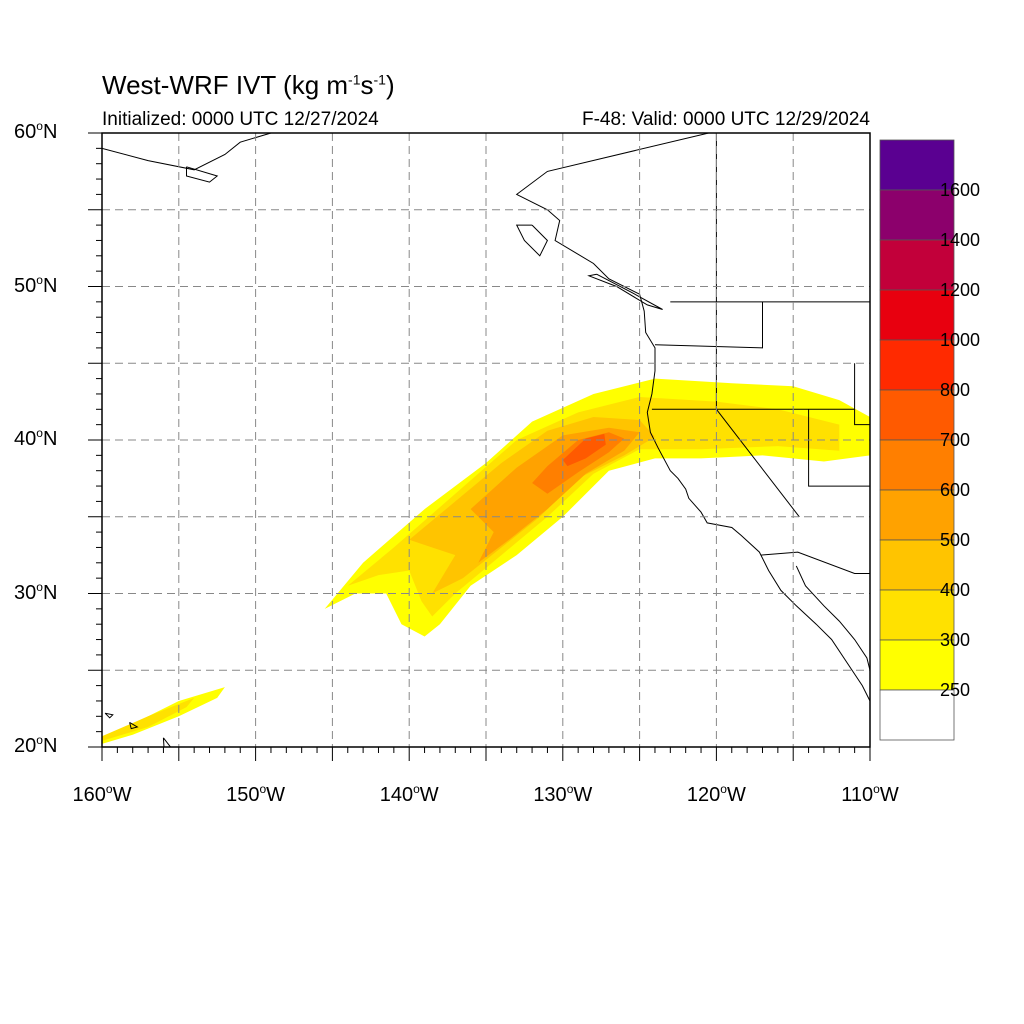  Describe the element at coordinates (36, 438) in the screenshot. I see `latitude-tick-label: 40oN` at that location.